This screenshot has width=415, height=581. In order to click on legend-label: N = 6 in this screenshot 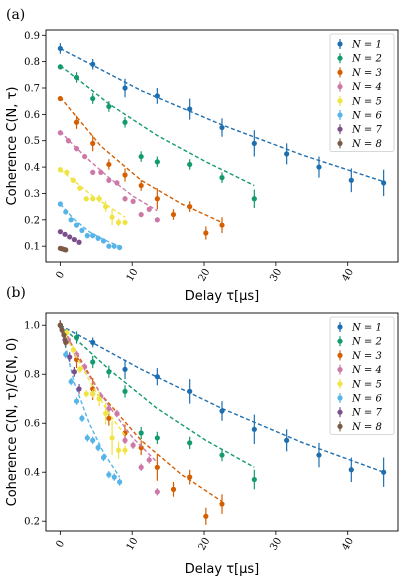, I will do `click(366, 399)`.